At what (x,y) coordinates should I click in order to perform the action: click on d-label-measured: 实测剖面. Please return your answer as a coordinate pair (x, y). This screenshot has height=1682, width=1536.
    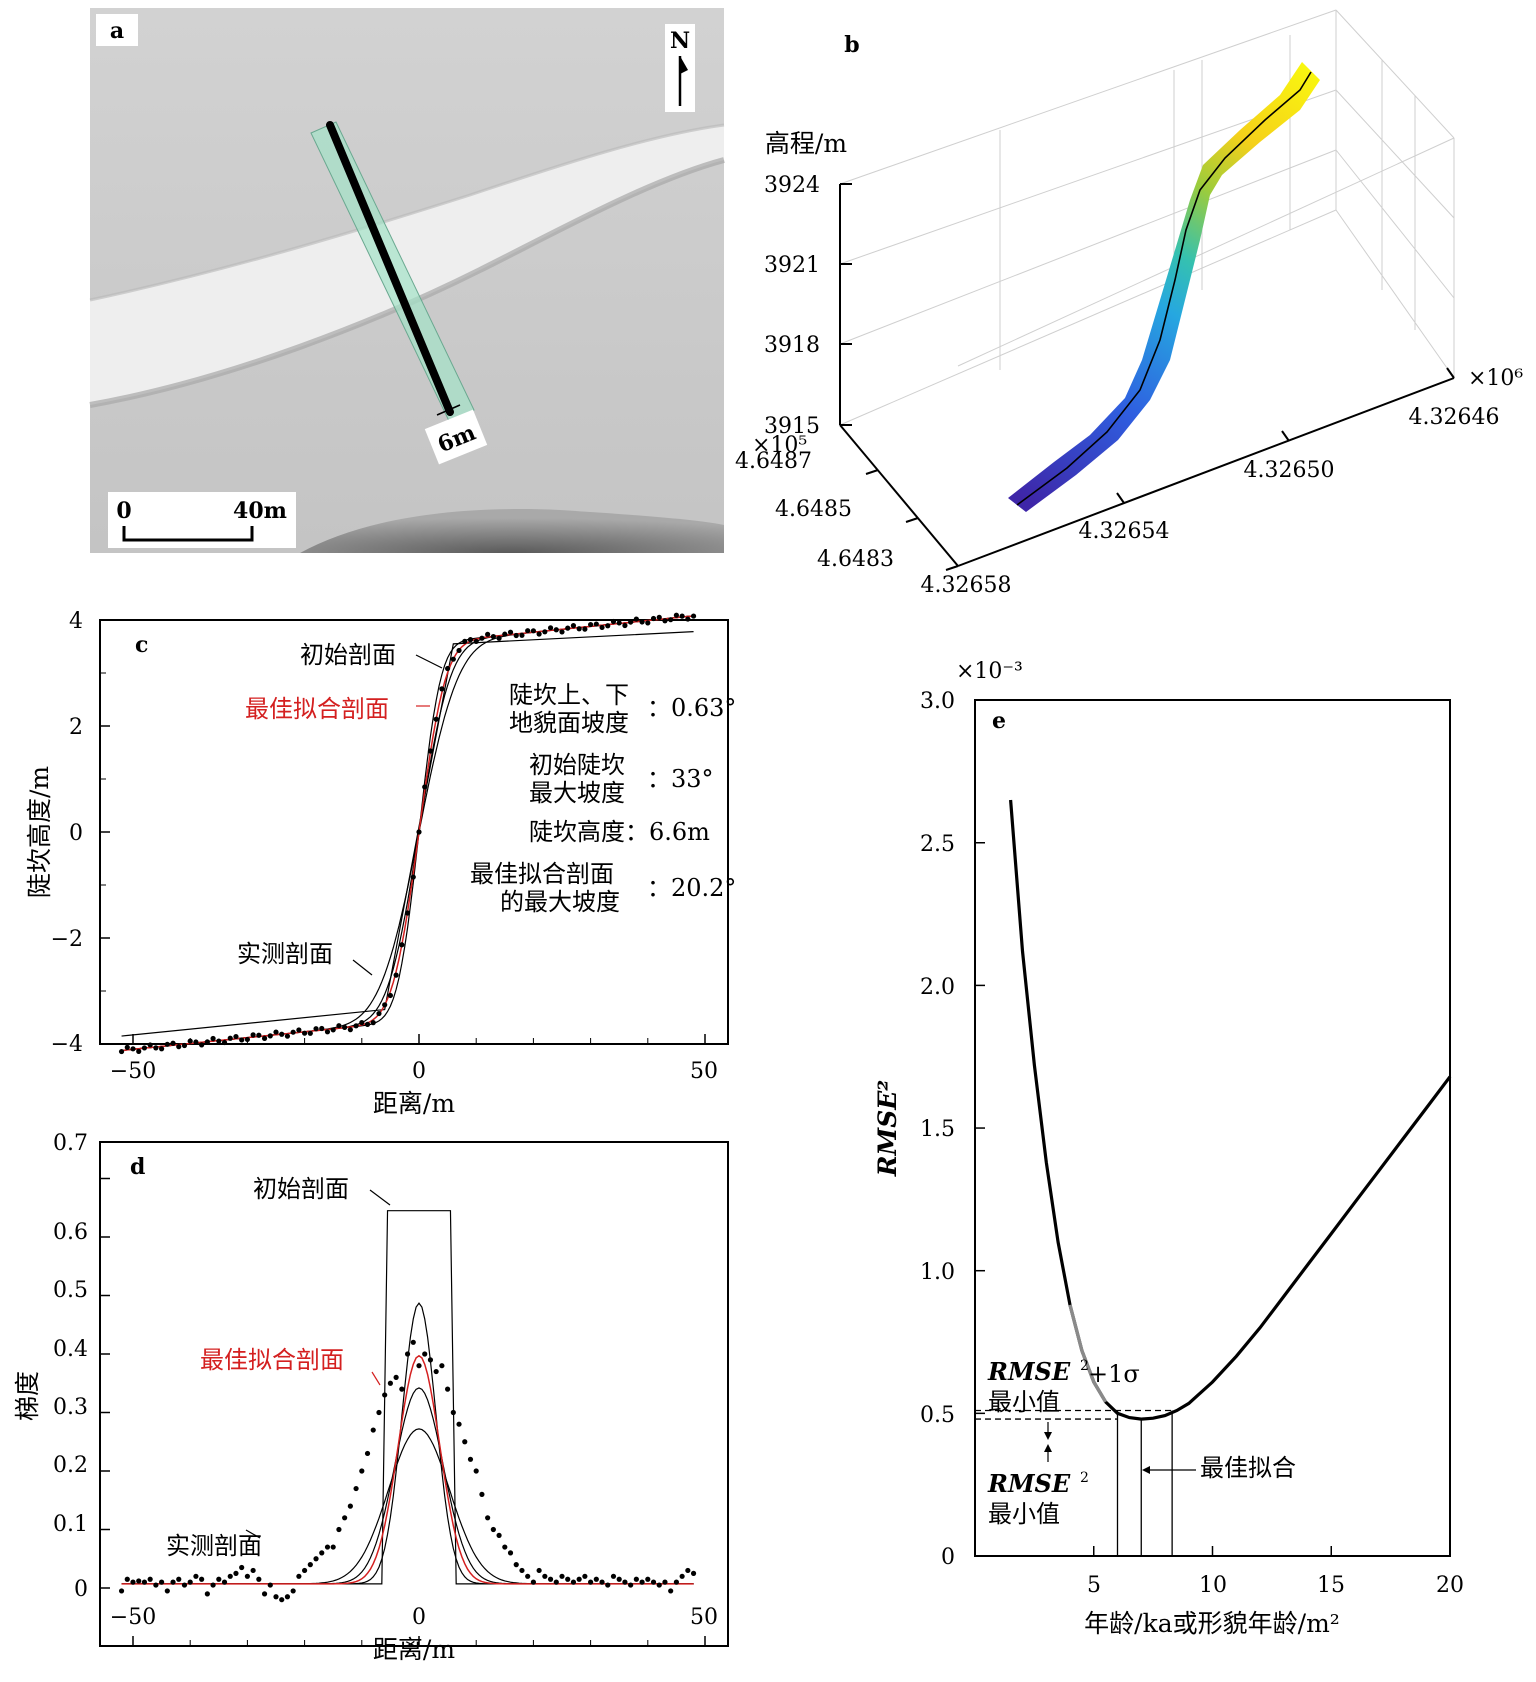
    Looking at the image, I should click on (214, 1546).